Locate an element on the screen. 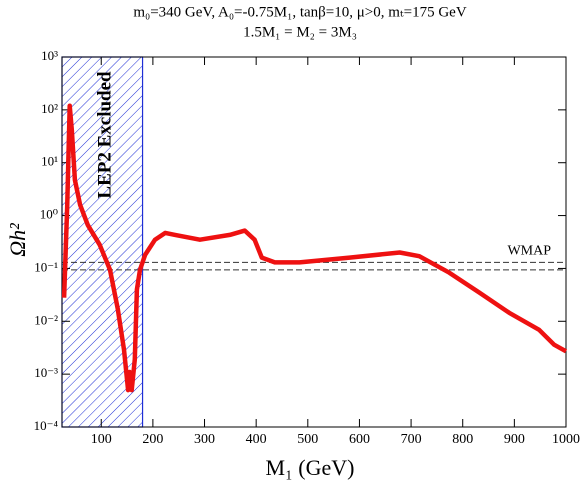 Image resolution: width=583 pixels, height=491 pixels. excluded-region is located at coordinates (102, 242).